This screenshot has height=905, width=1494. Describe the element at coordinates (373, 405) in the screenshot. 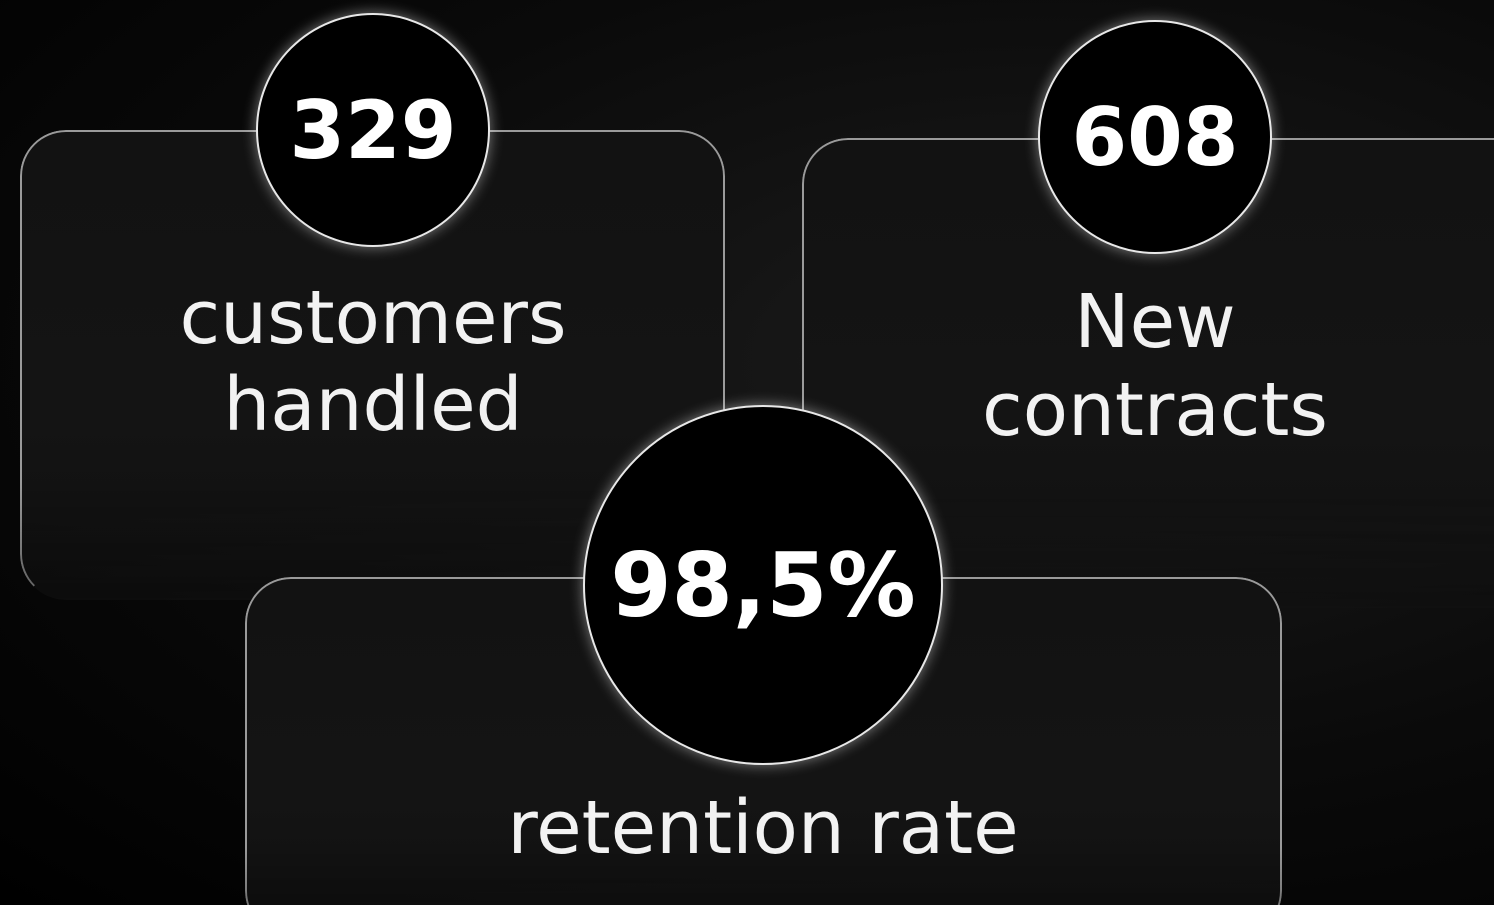

I see `stat-label: handled` at that location.